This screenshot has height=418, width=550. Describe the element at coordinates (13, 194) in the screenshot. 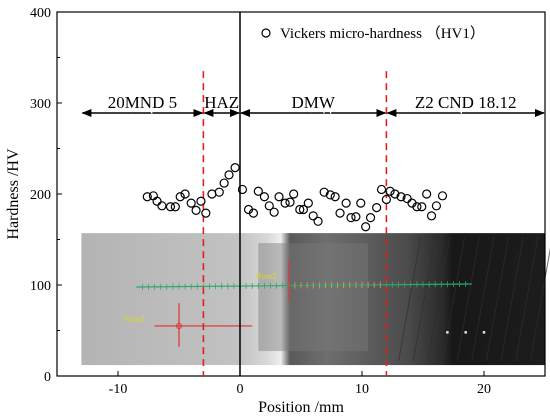

I see `y-axis-label: Hardness /HV` at that location.